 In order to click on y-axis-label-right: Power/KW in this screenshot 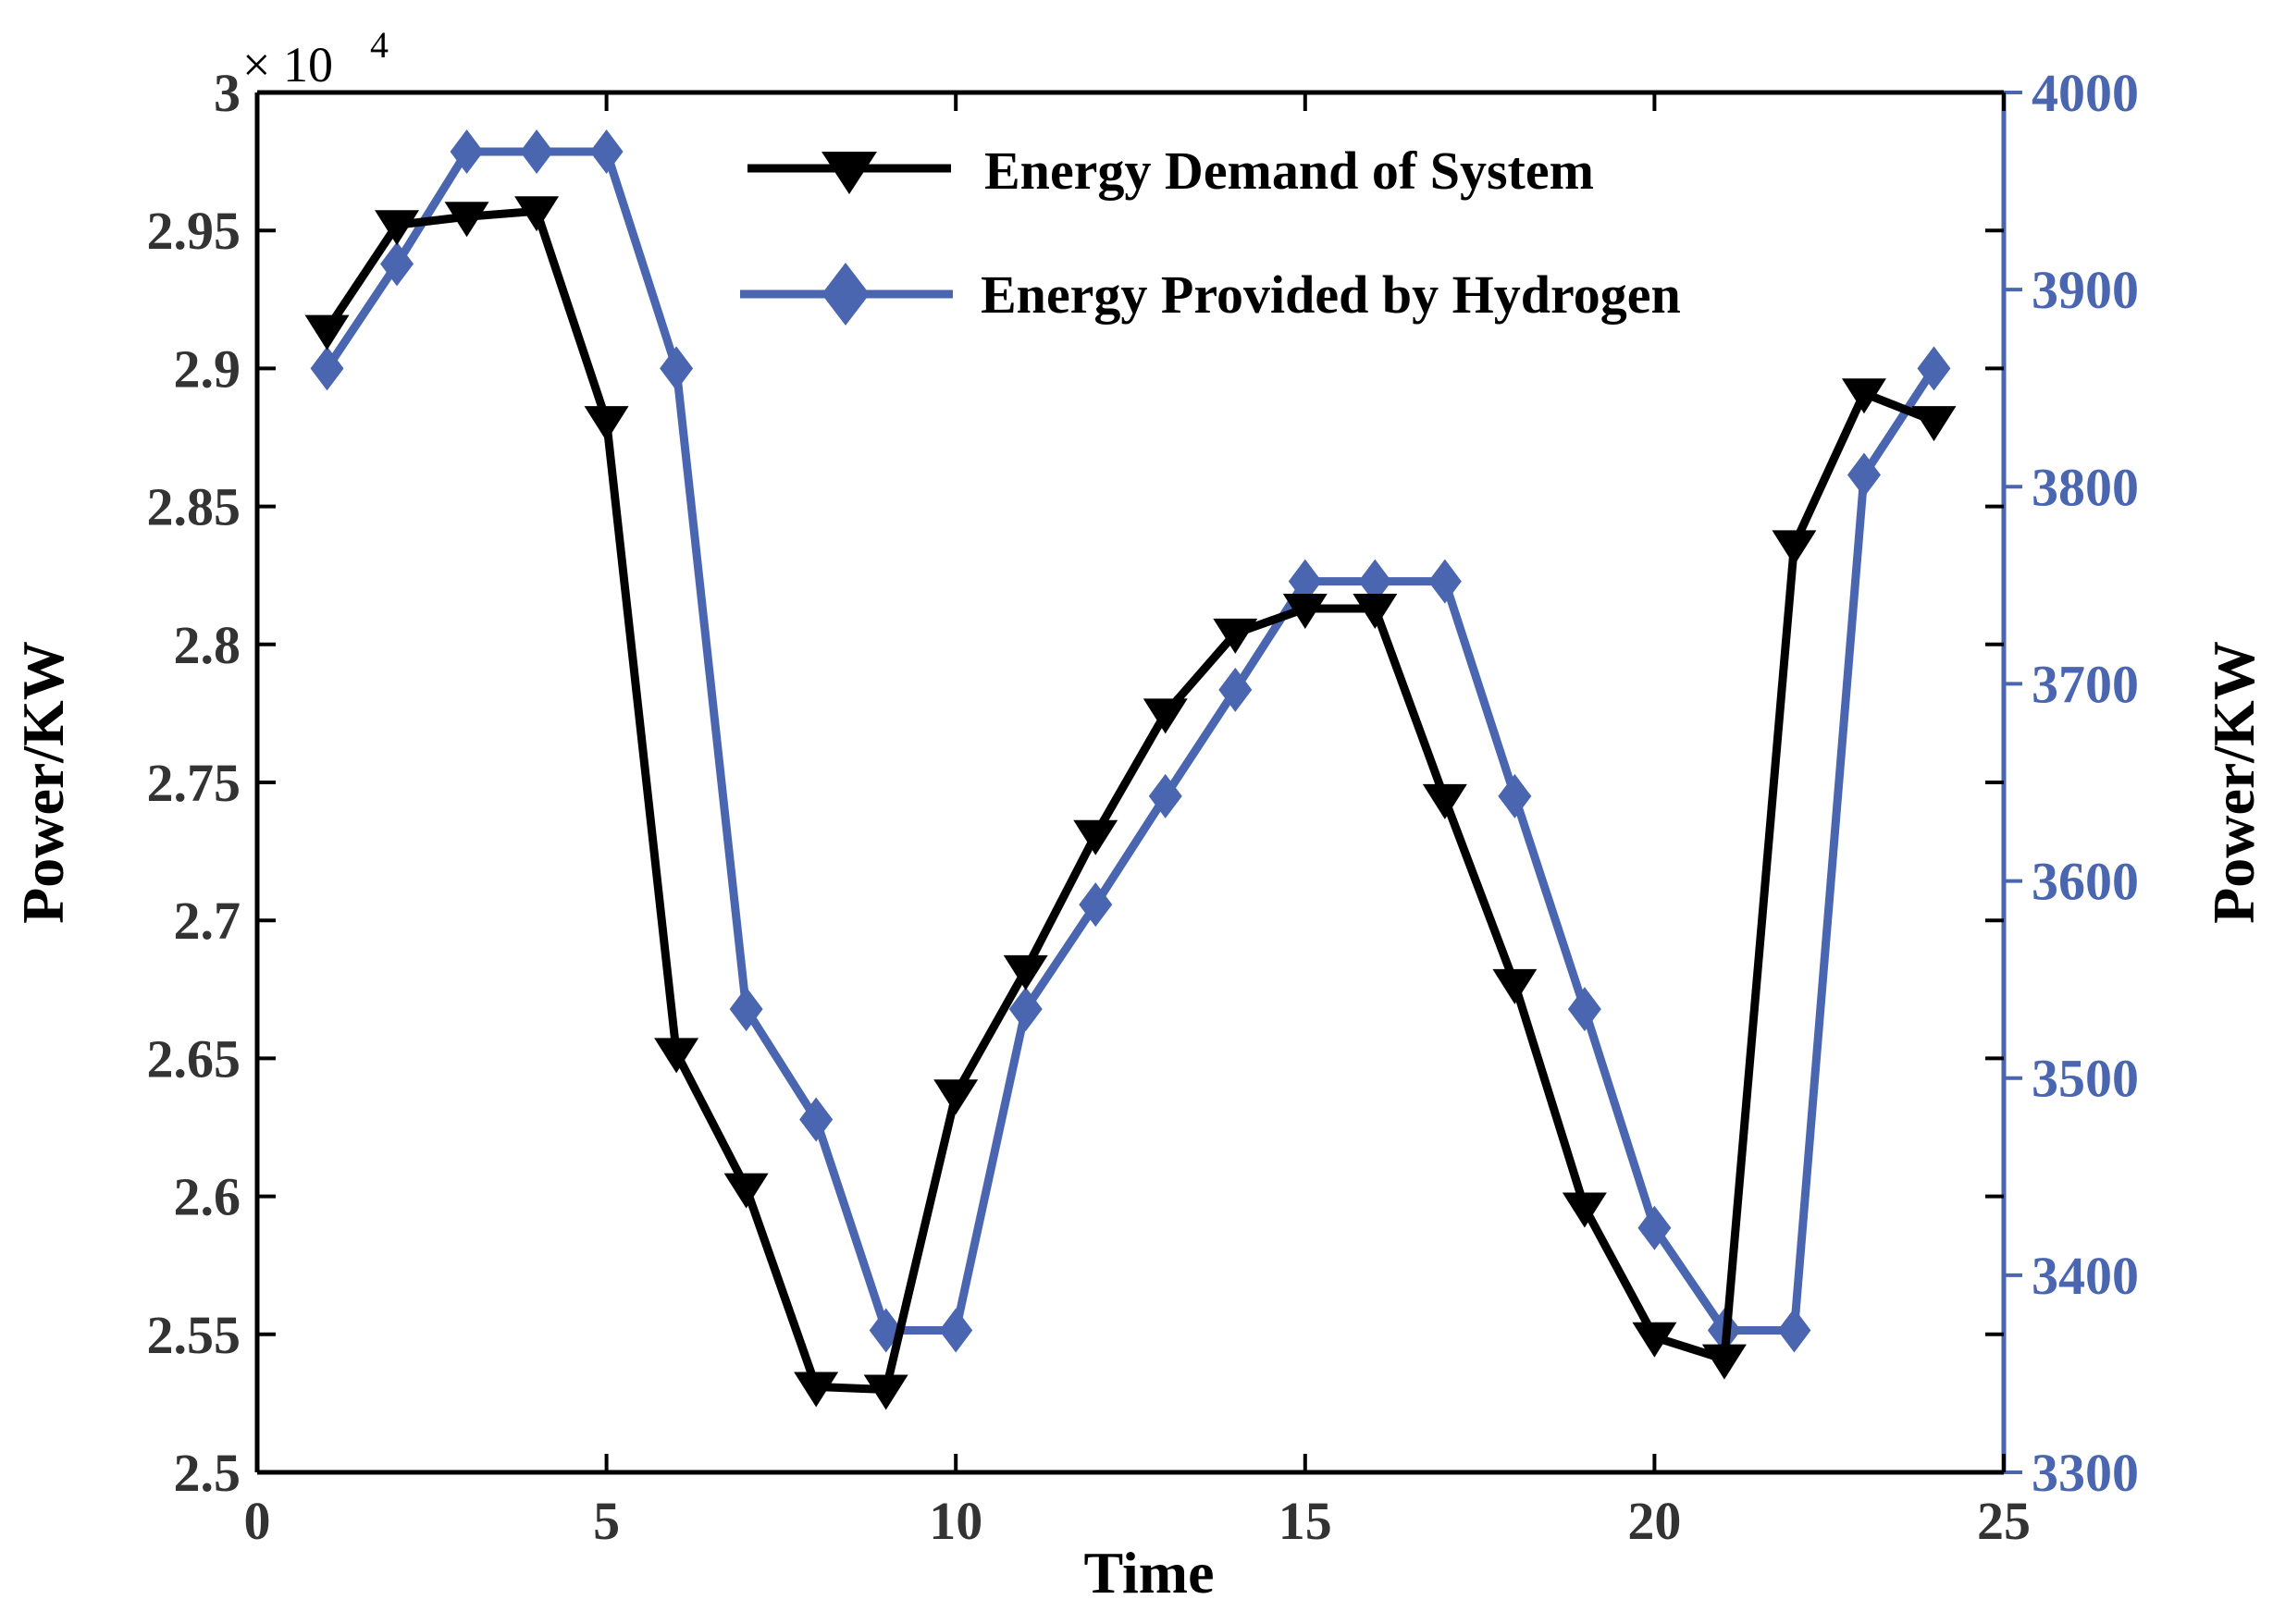, I will do `click(2234, 782)`.